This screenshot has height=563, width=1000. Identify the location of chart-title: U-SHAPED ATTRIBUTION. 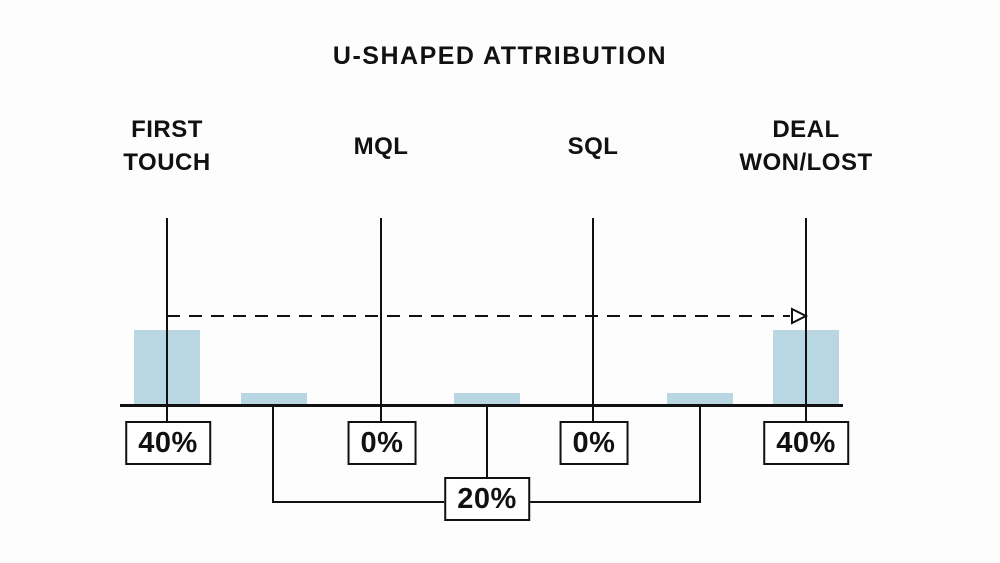
(500, 56).